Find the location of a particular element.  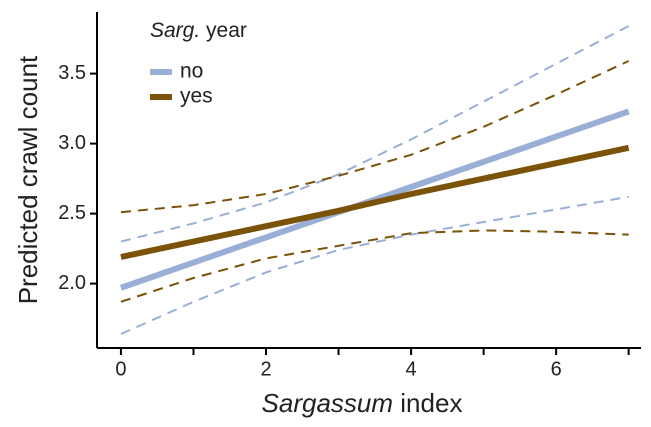

y-tick-label: 2.5 is located at coordinates (72, 213).